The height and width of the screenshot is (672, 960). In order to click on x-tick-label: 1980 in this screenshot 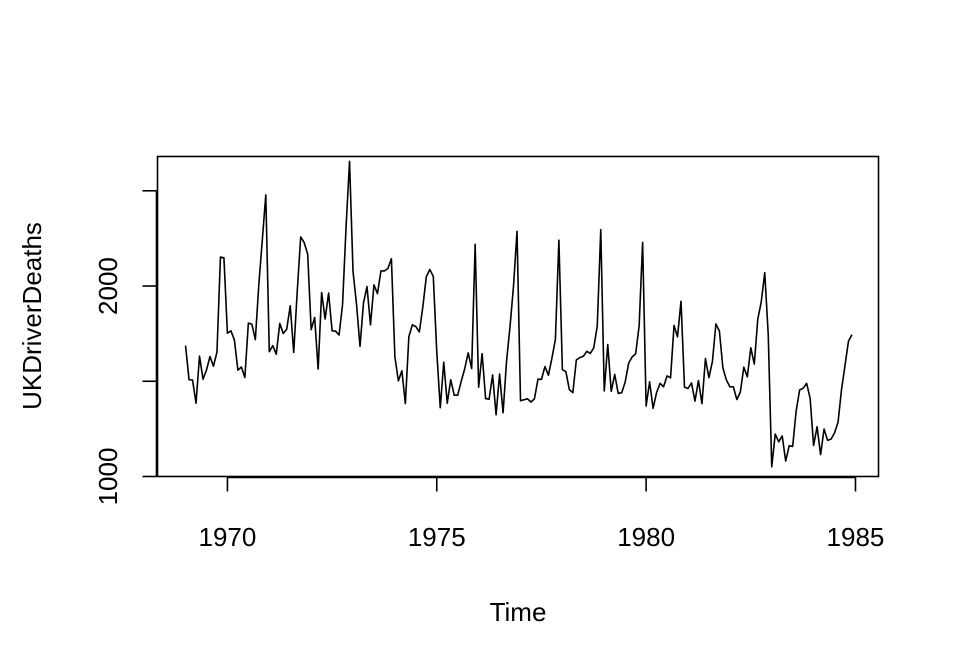, I will do `click(646, 537)`.